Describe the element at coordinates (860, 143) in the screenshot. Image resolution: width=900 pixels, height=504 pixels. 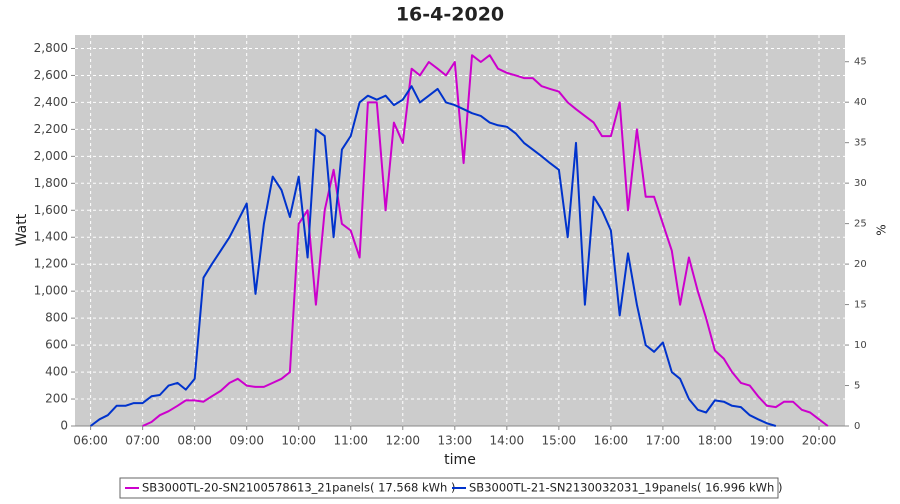
I see `y2-tick-label: 35` at that location.